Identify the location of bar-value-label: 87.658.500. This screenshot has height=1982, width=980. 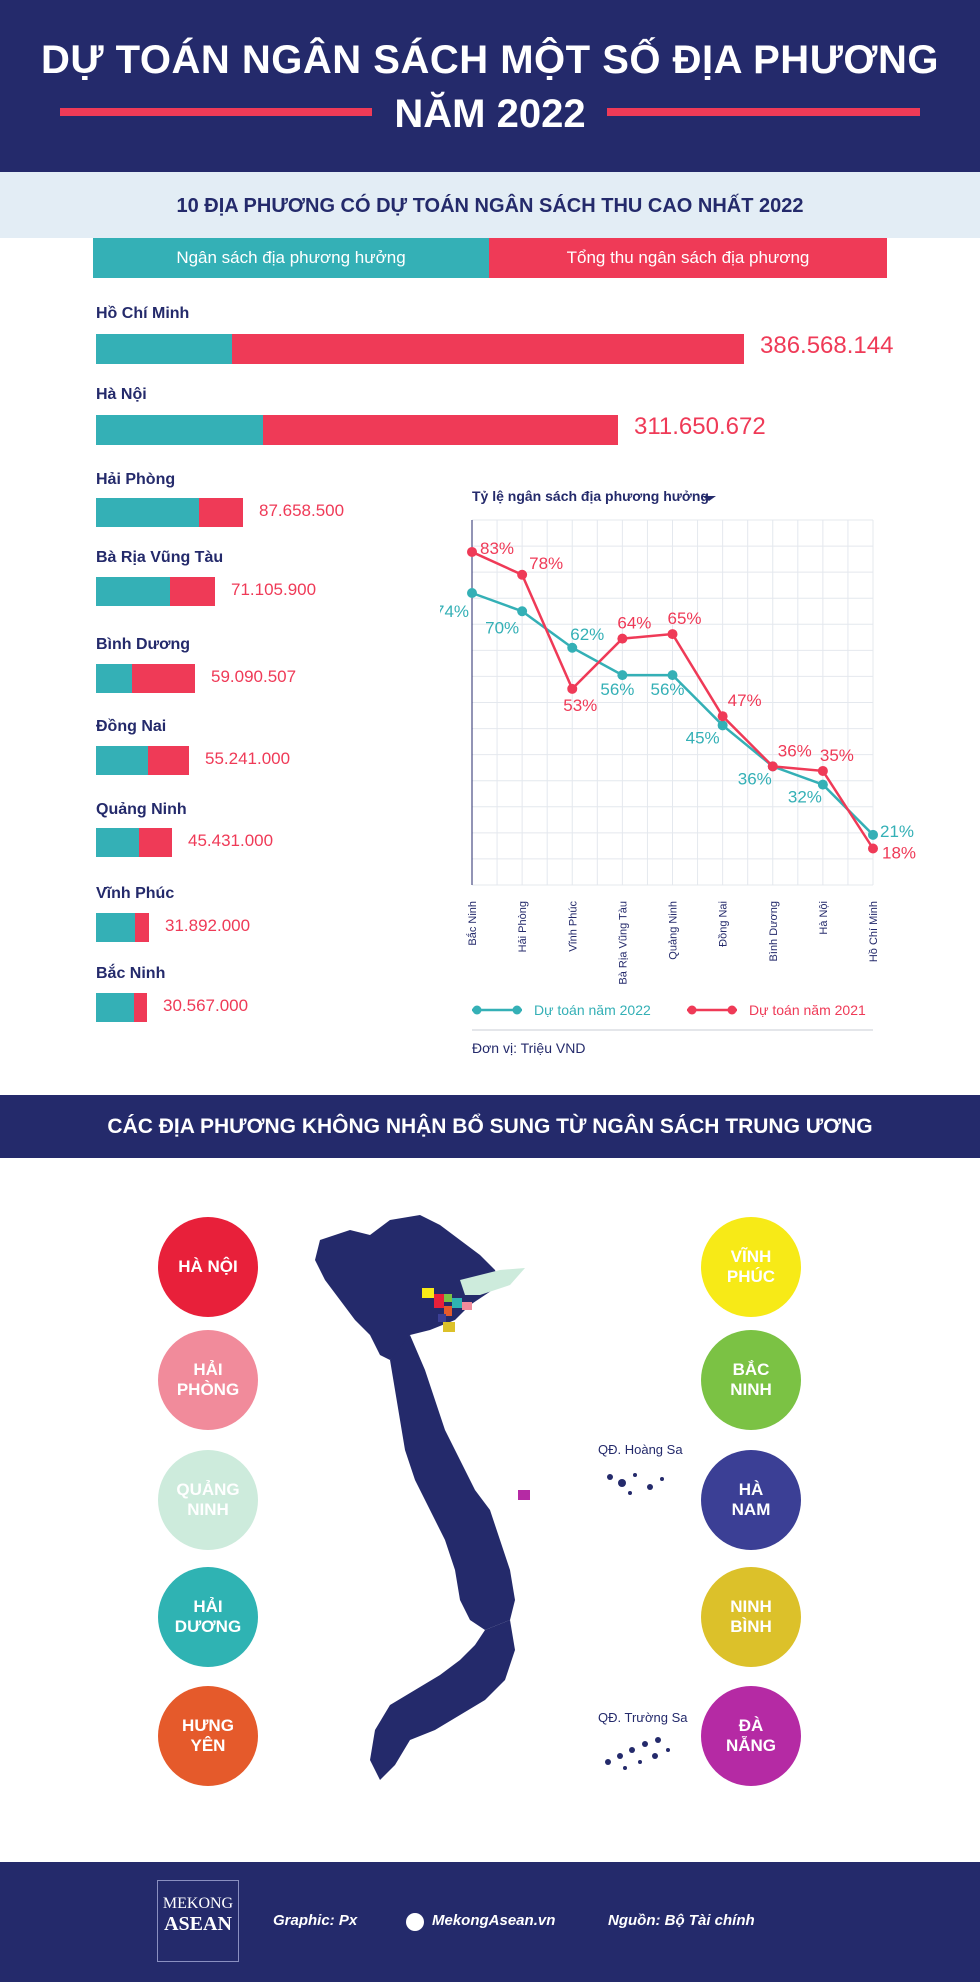
(302, 510).